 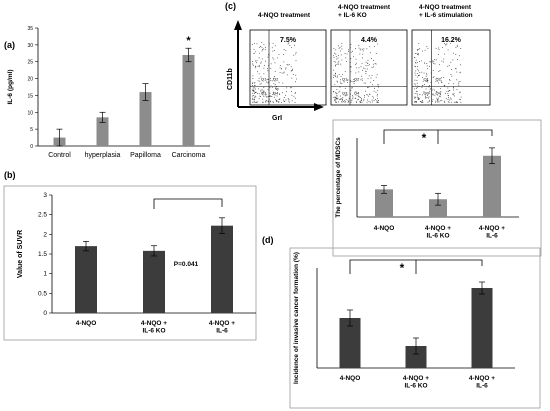 What do you see at coordinates (42, 293) in the screenshot?
I see `y-tick-label: 0.5` at bounding box center [42, 293].